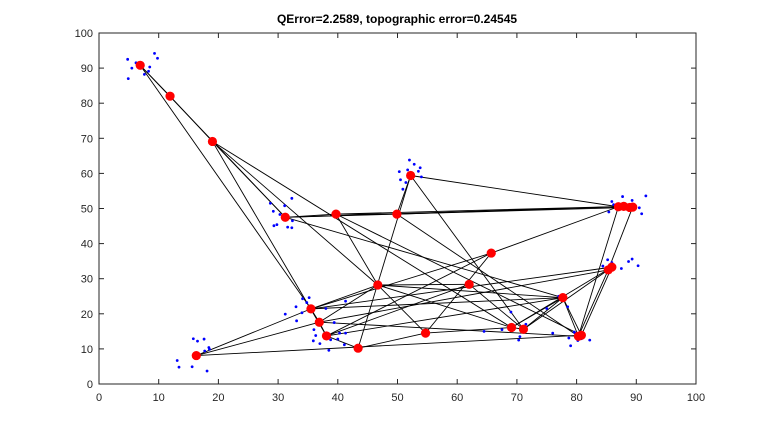  Describe the element at coordinates (517, 398) in the screenshot. I see `x-tick-label: 70` at that location.